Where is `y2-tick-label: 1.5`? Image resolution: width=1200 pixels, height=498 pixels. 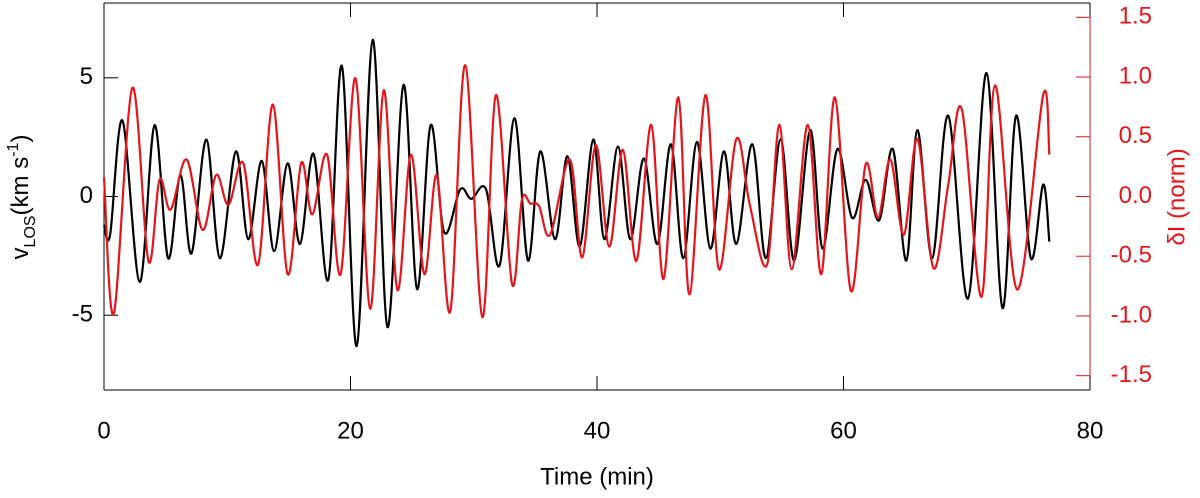
y2-tick-label: 1.5 is located at coordinates (1135, 16).